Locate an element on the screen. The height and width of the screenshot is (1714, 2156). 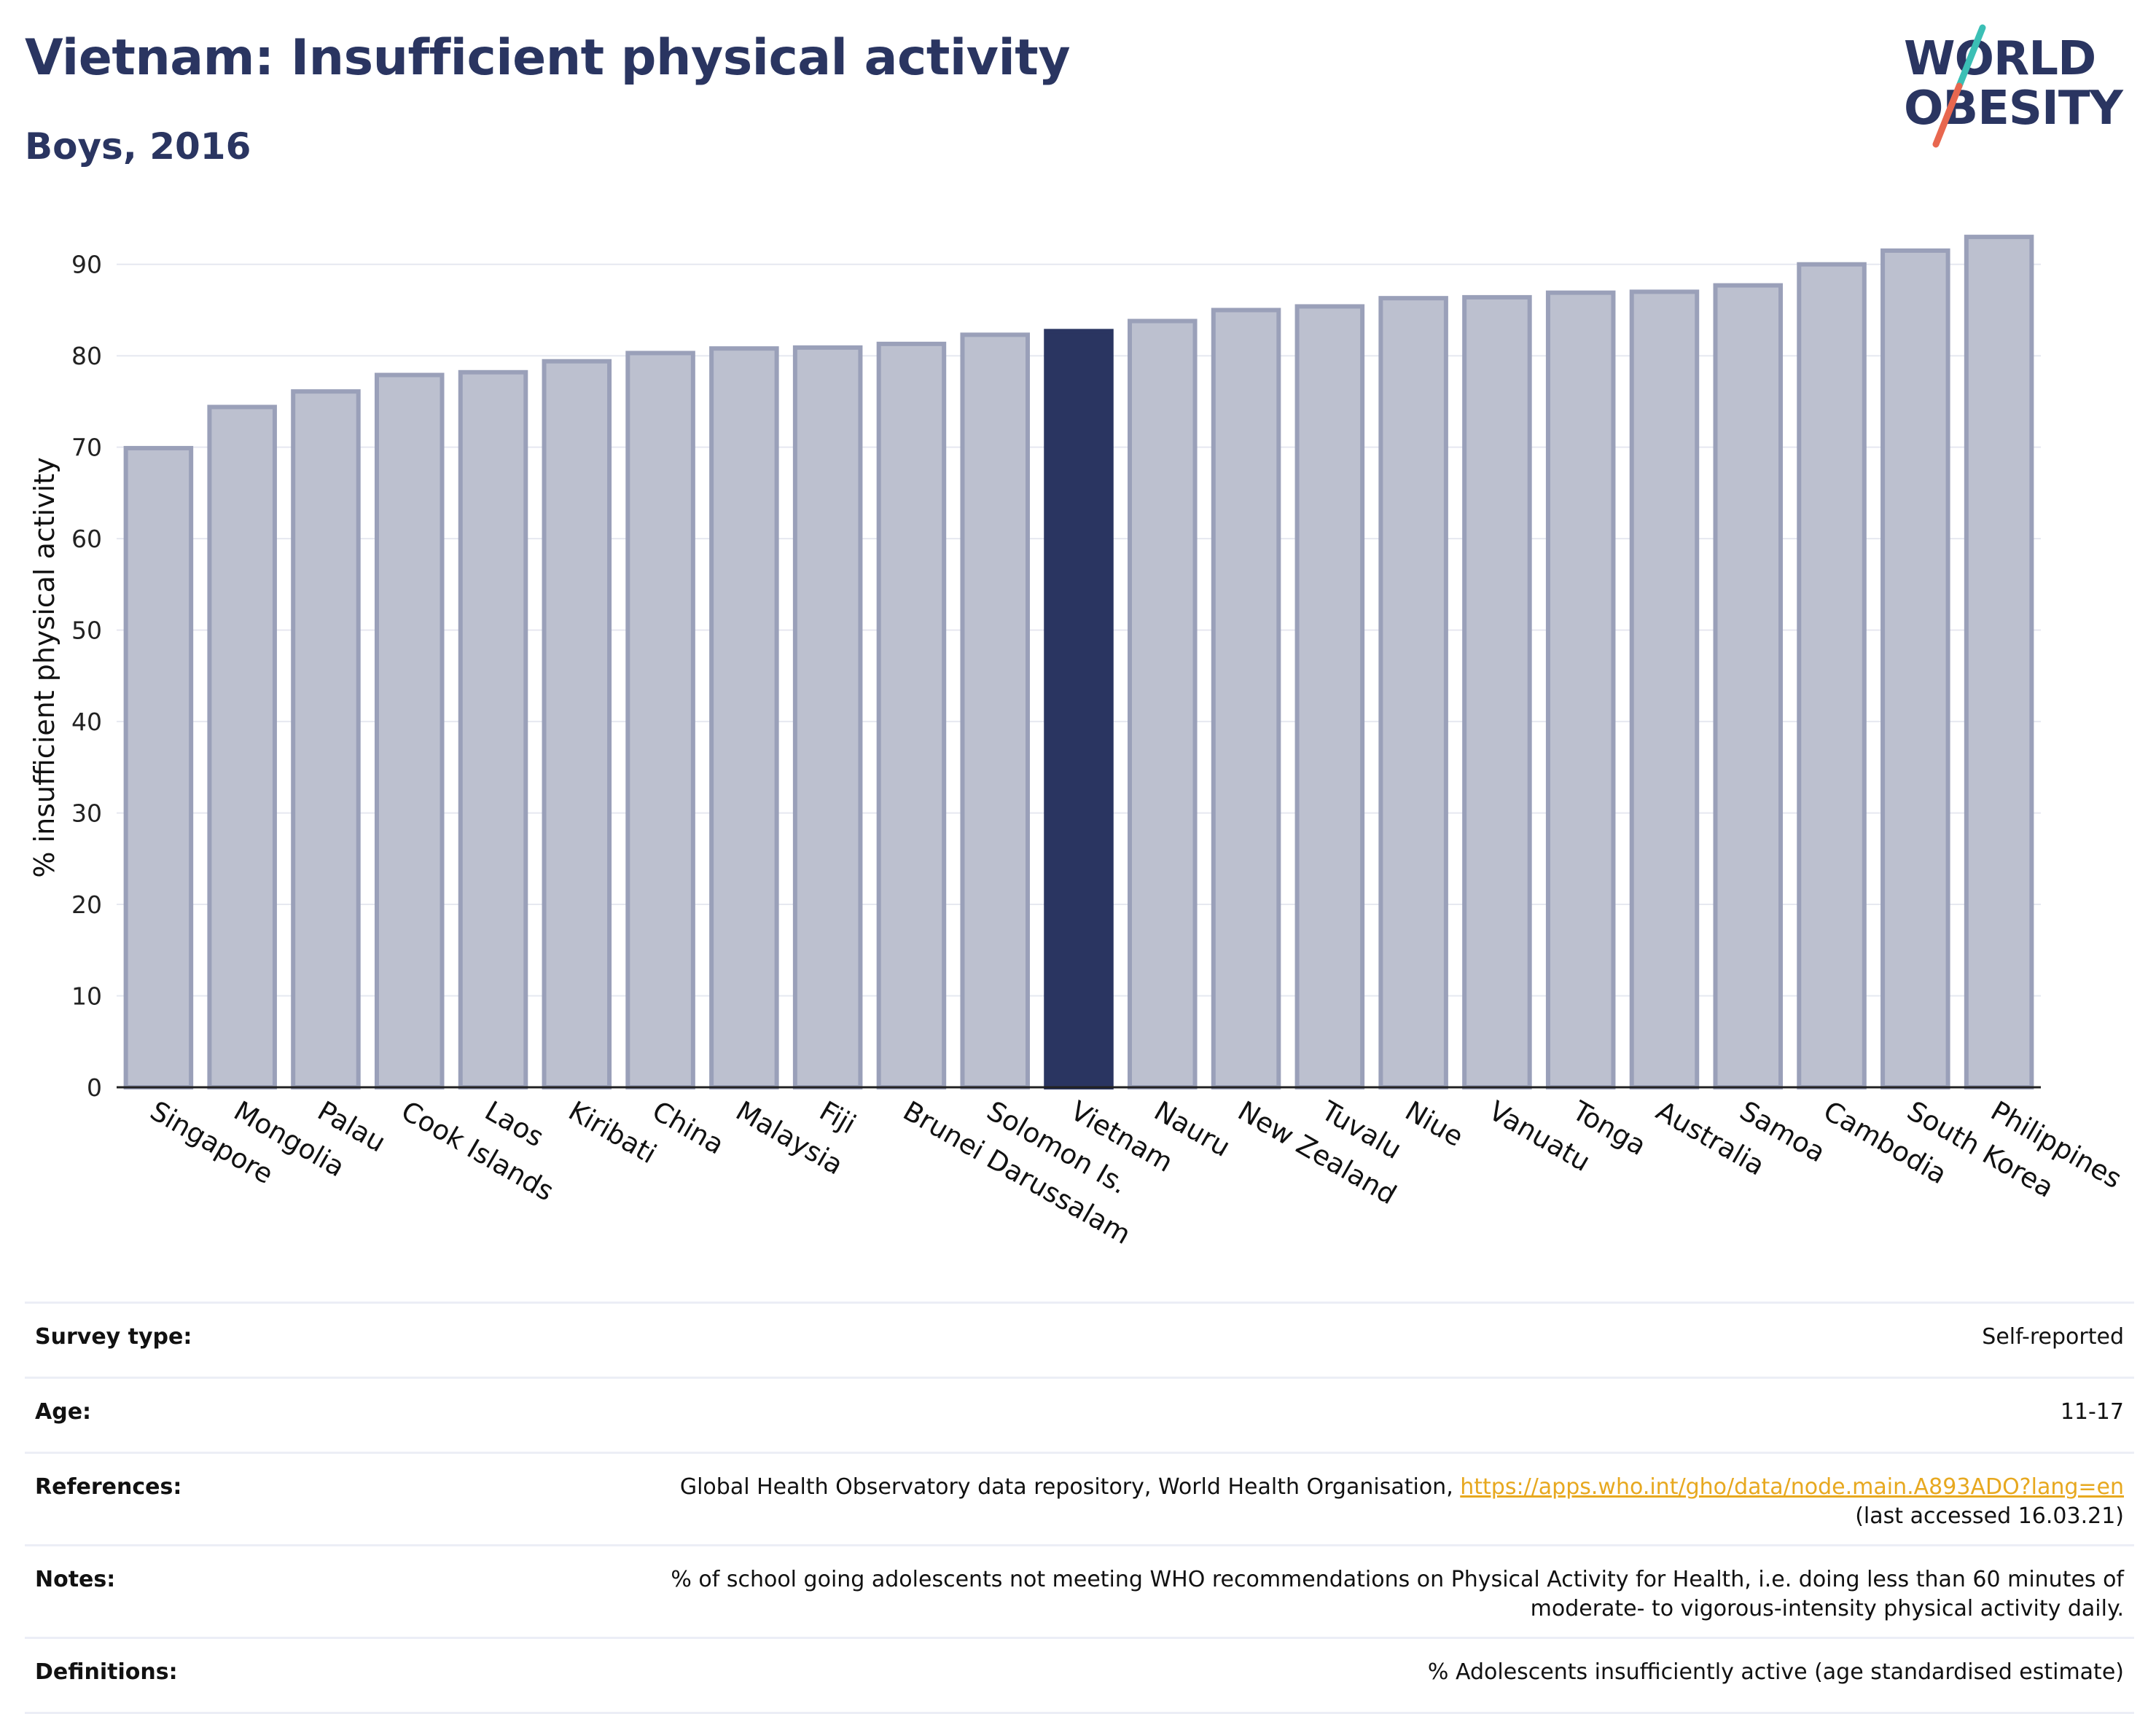
y-tick-label: 10 is located at coordinates (86, 996).